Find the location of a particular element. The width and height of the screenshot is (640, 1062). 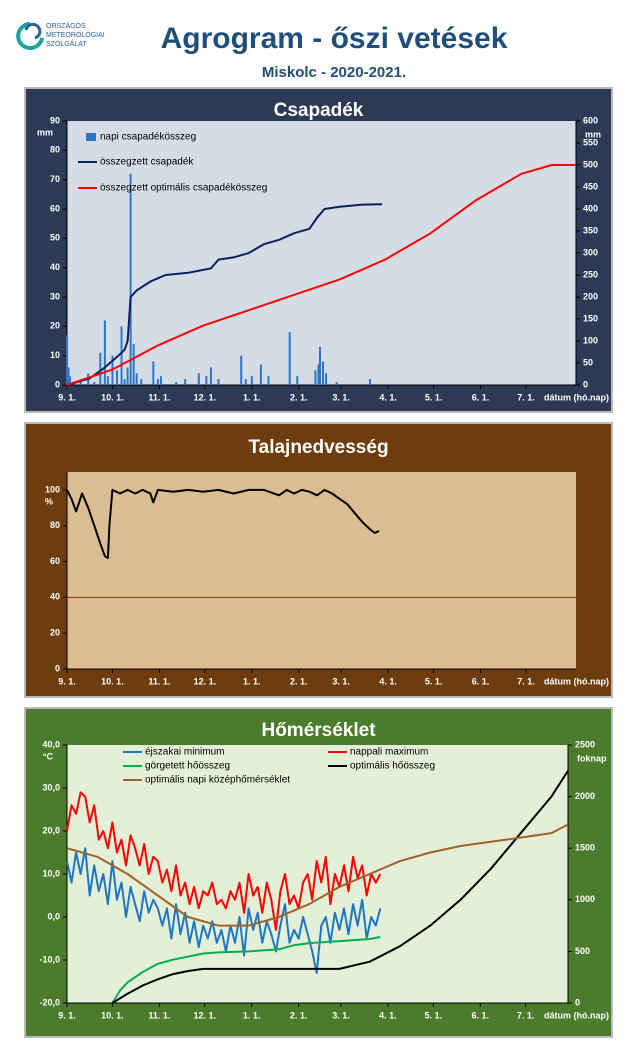

y-tick-label: 40 is located at coordinates (55, 597).